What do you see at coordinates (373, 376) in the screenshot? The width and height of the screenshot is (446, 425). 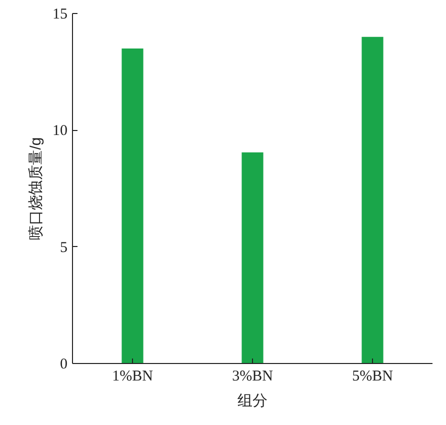 I see `x-tick-label: 5%BN` at bounding box center [373, 376].